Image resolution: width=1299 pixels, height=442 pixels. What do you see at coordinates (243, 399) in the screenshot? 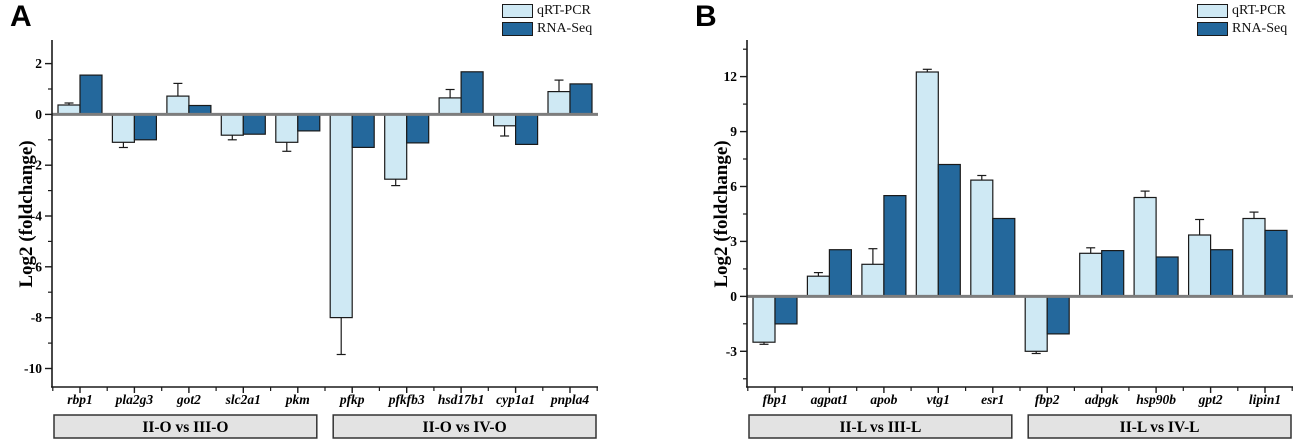
I see `gene-label: slc2a1` at bounding box center [243, 399].